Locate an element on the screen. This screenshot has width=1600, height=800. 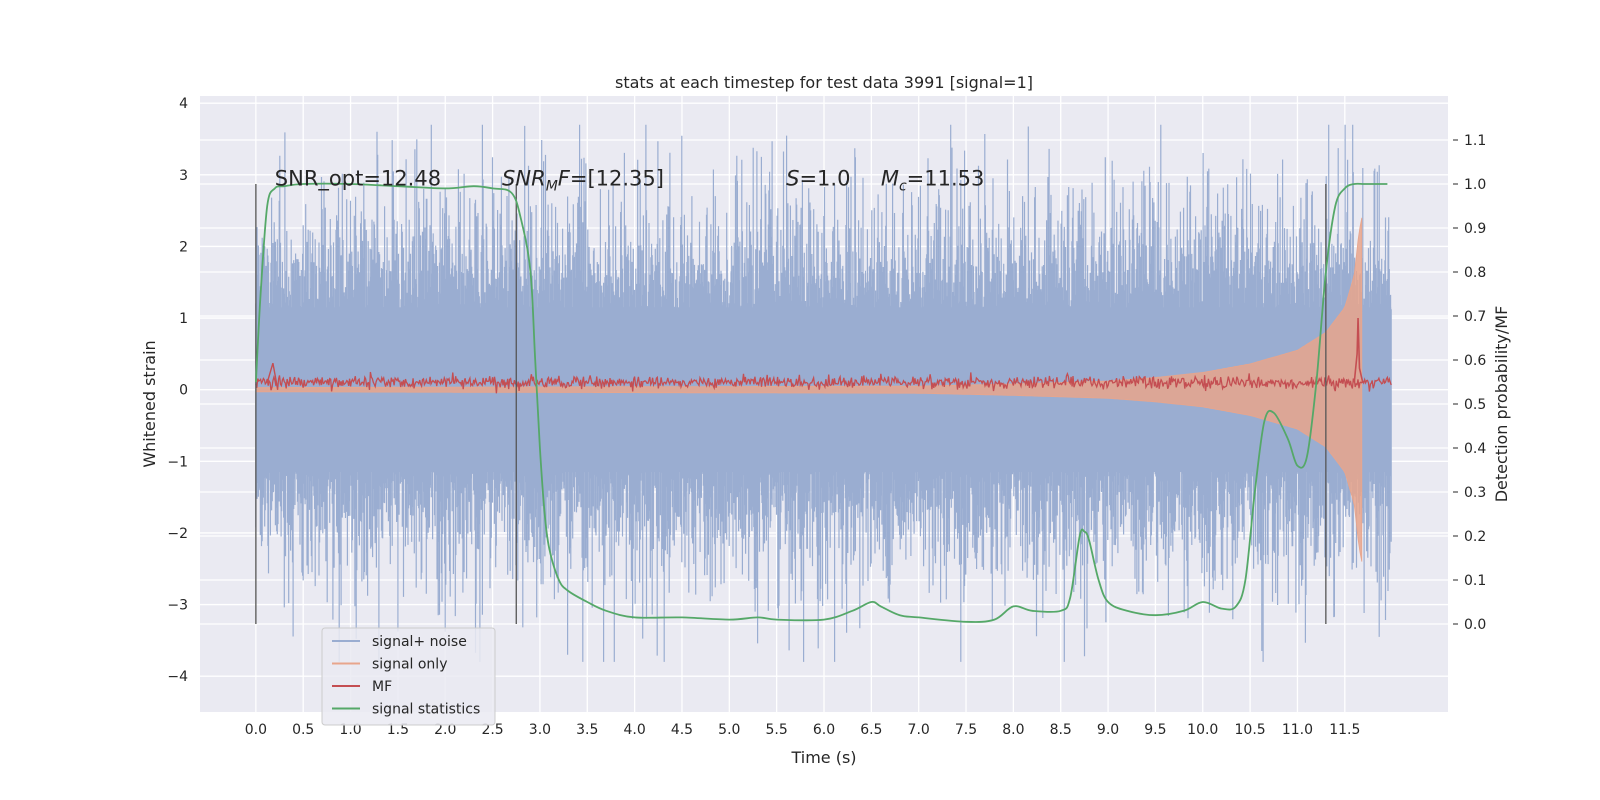
x-tick-label: 5.0 is located at coordinates (729, 730).